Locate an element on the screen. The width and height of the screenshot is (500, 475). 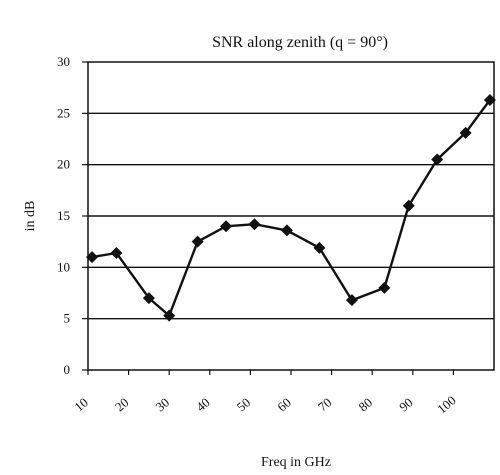
ytick-label-0: 0 is located at coordinates (67, 369).